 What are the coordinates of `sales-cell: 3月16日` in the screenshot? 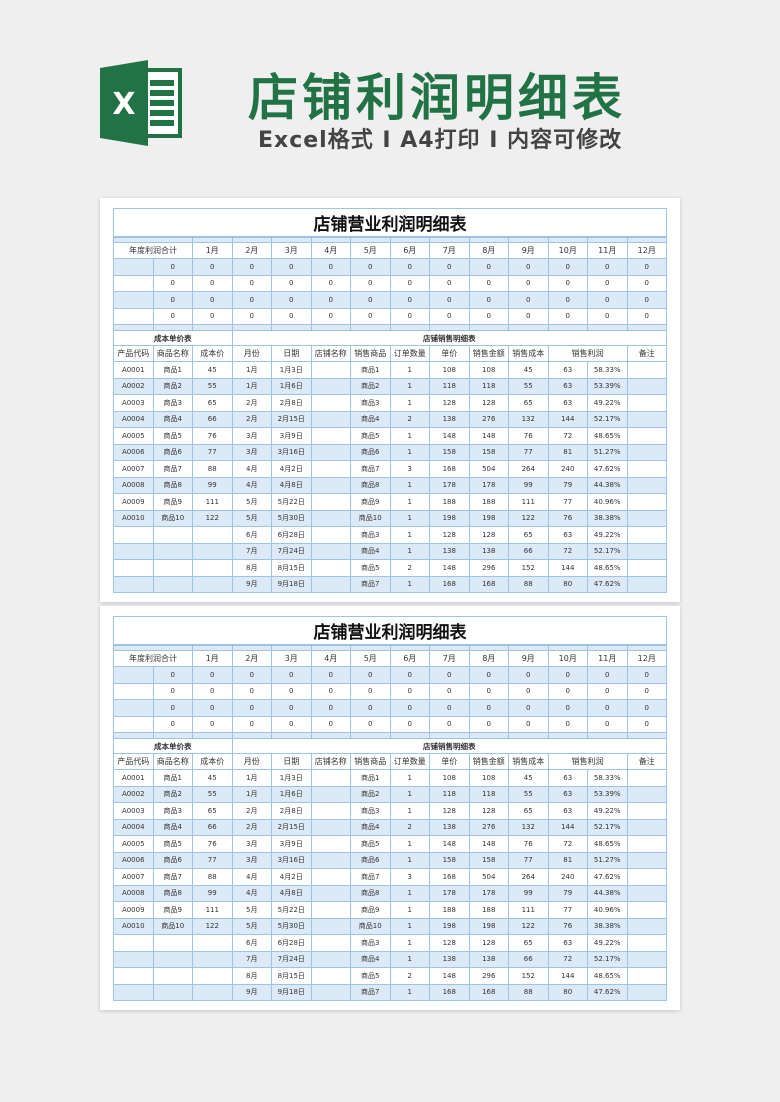 It's located at (291, 860).